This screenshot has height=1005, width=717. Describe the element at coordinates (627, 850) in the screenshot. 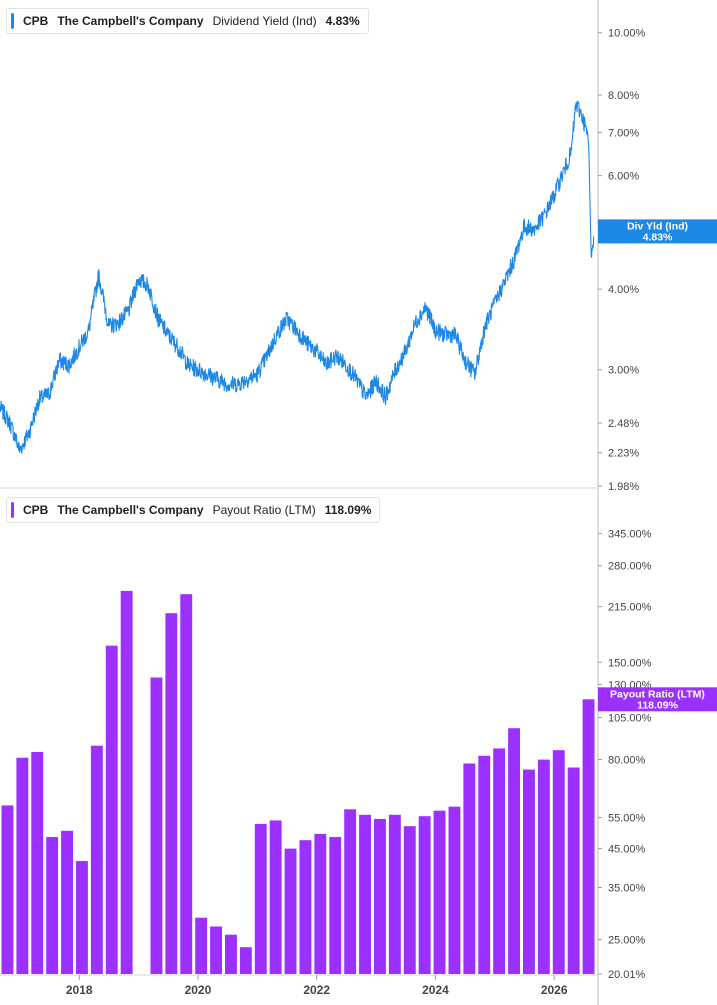

I see `y-tick-label: 45.00%` at that location.